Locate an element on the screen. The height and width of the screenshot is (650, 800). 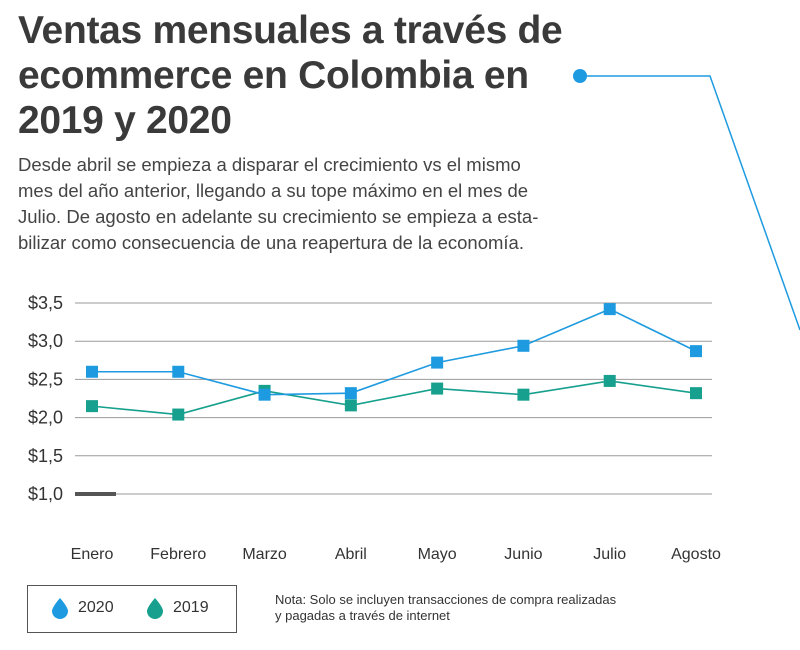
x-tick-label: Abril is located at coordinates (351, 554).